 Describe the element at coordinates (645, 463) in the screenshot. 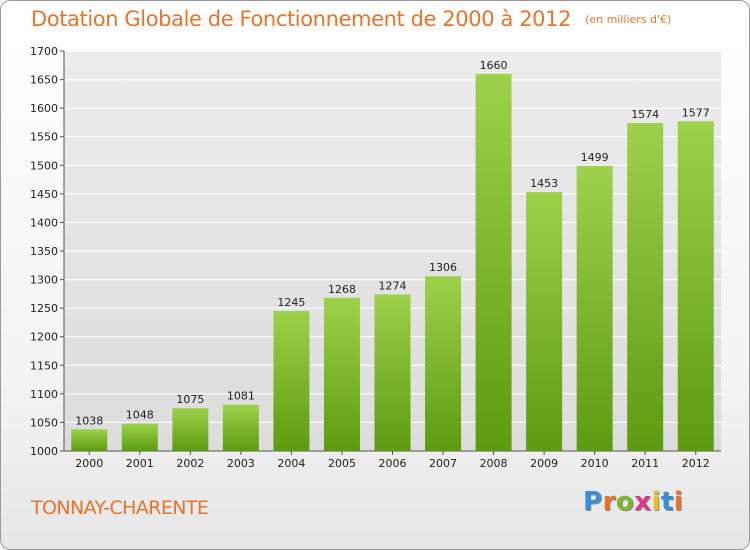

I see `x-tick-label: 2011` at that location.